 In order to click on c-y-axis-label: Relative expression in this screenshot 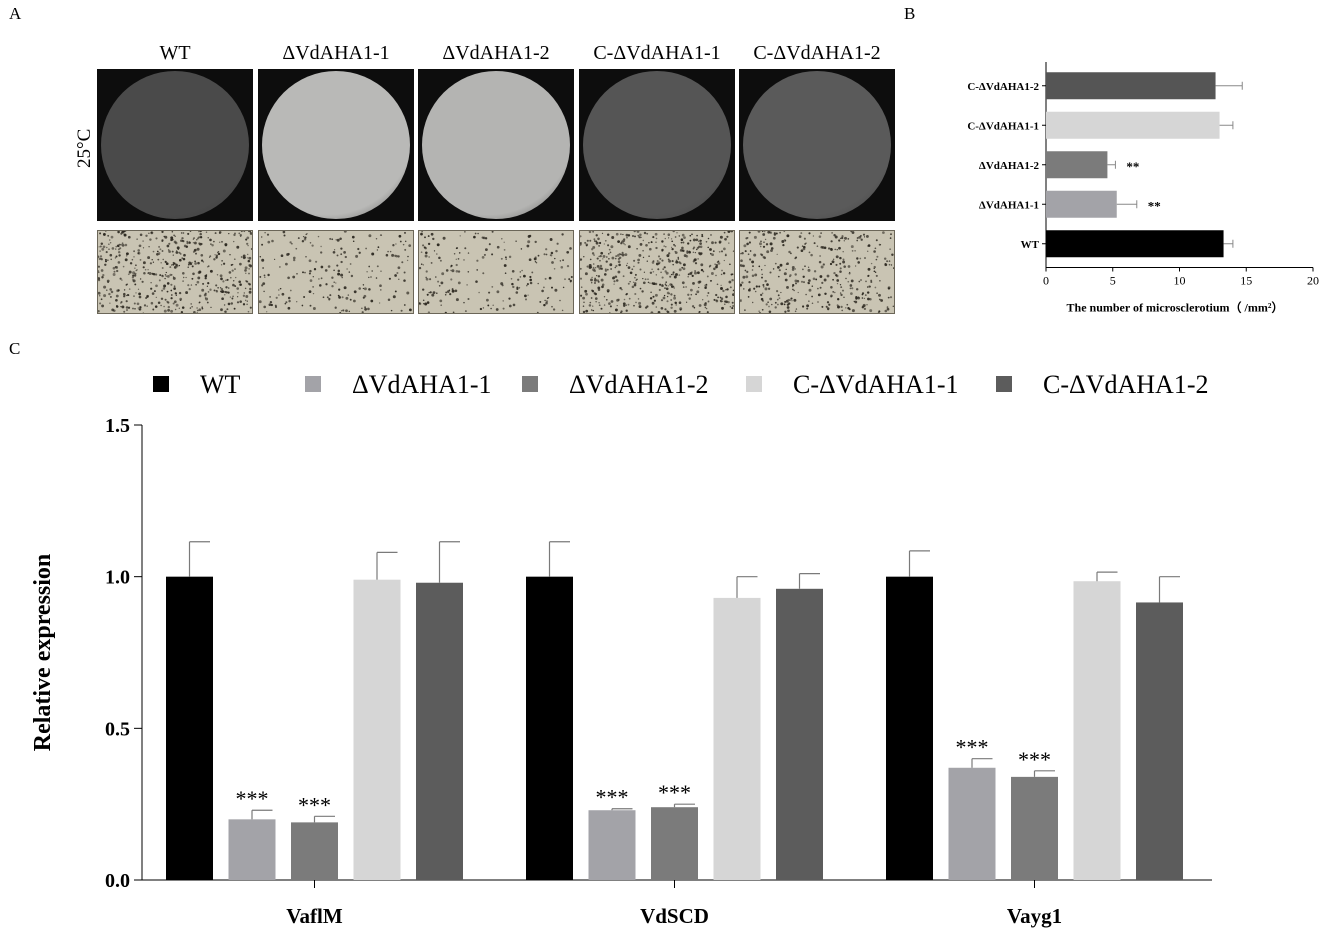, I will do `click(43, 653)`.